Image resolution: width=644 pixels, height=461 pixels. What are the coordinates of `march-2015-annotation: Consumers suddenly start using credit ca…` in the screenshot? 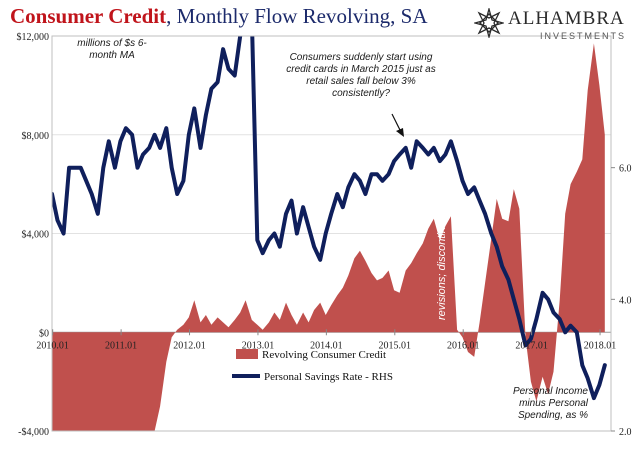 It's located at (361, 75).